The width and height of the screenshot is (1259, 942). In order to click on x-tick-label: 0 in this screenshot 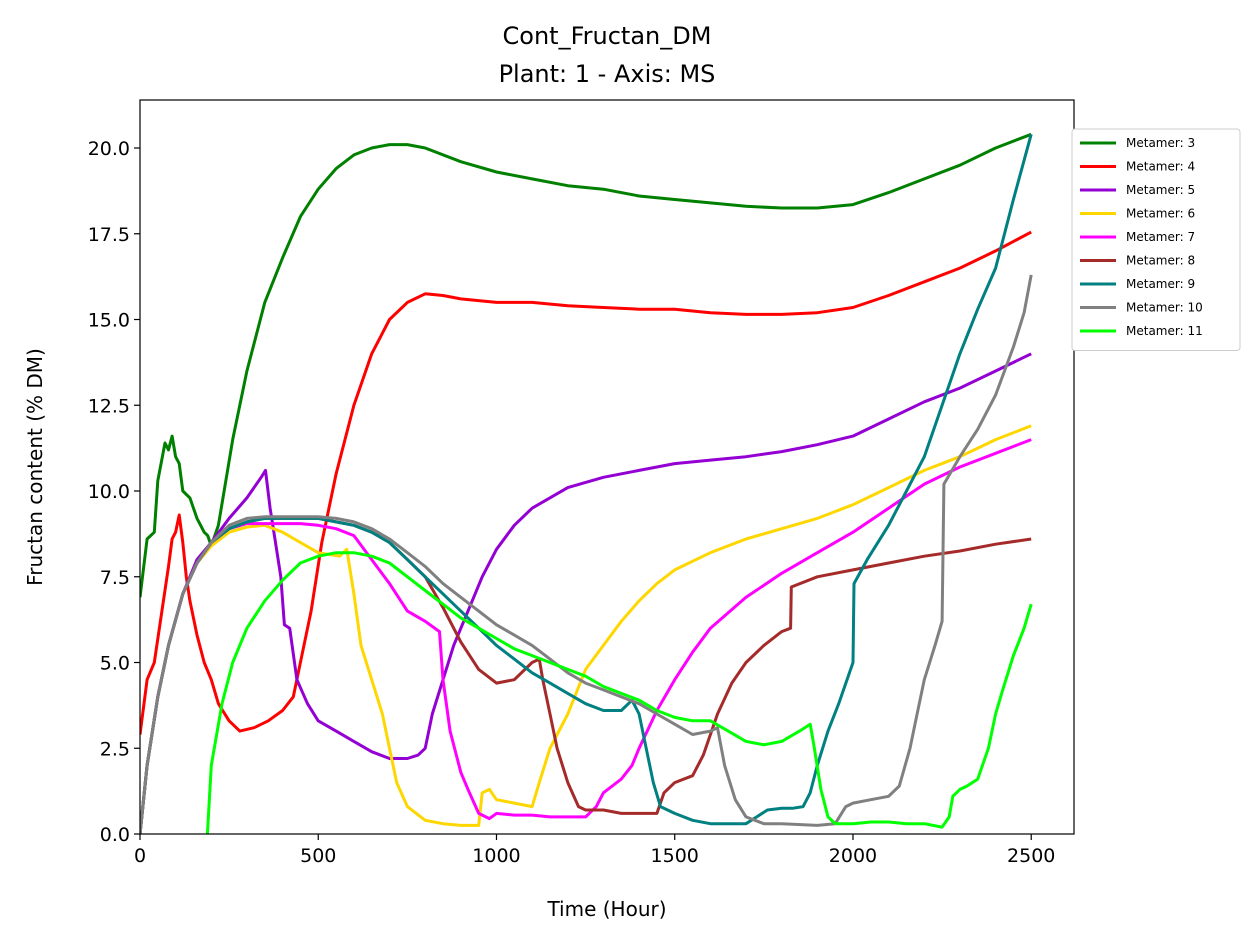, I will do `click(140, 856)`.